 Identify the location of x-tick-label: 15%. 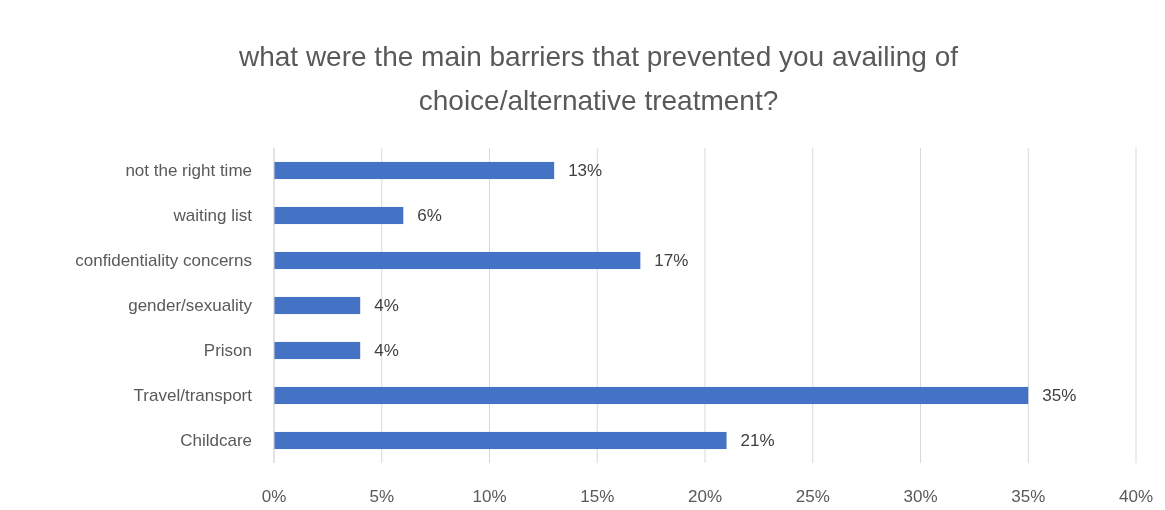
(597, 496).